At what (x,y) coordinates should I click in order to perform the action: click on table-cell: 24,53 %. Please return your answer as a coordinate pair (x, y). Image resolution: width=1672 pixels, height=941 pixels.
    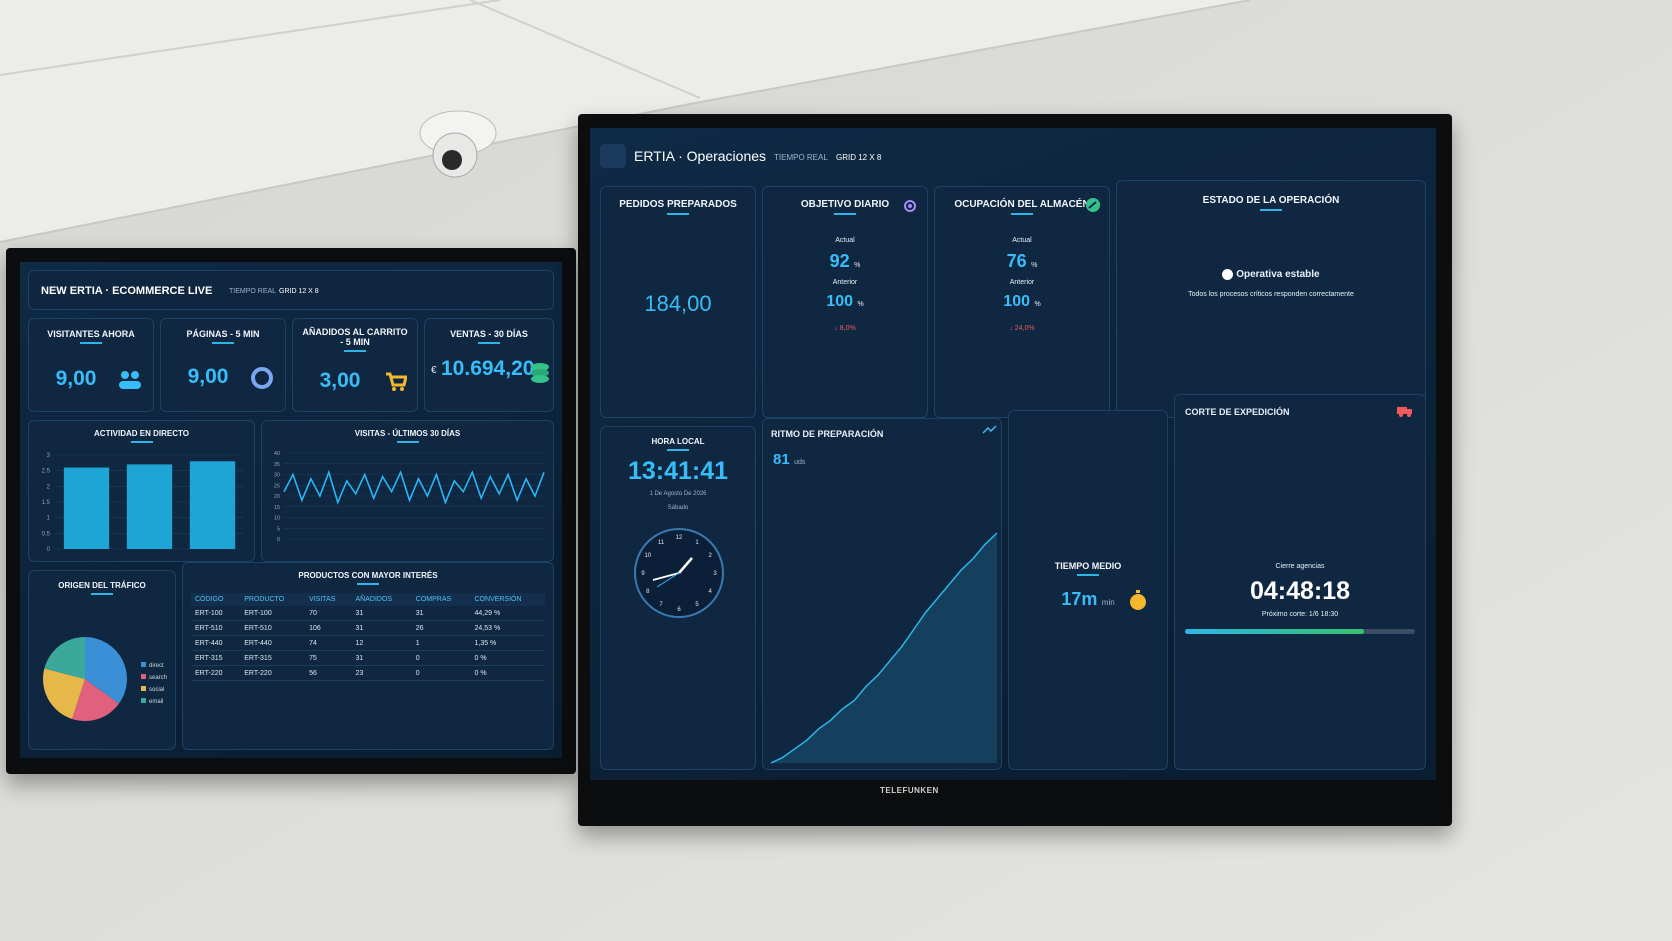
    Looking at the image, I should click on (507, 628).